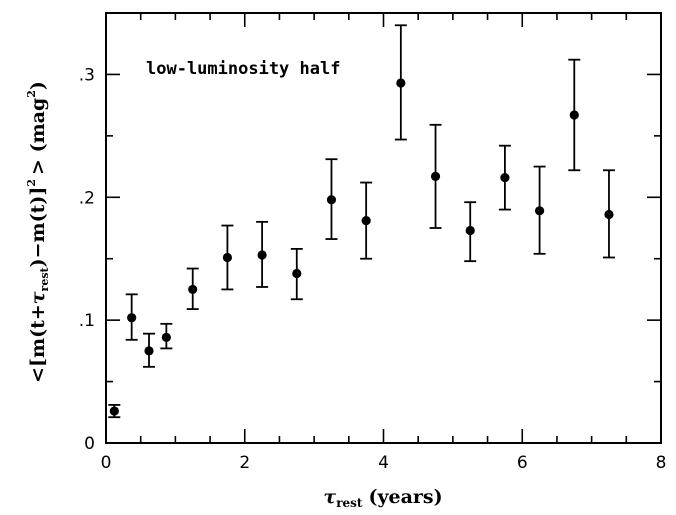  What do you see at coordinates (244, 463) in the screenshot?
I see `x-tick-label: 2` at bounding box center [244, 463].